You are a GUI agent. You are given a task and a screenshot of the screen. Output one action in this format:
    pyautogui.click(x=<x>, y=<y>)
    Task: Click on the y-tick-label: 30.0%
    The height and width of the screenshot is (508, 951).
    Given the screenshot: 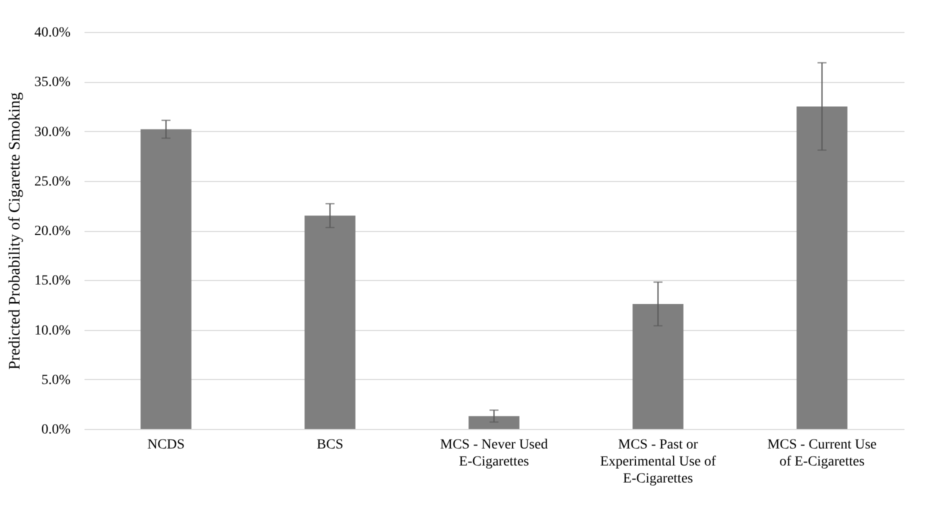 What is the action you would take?
    pyautogui.click(x=52, y=132)
    